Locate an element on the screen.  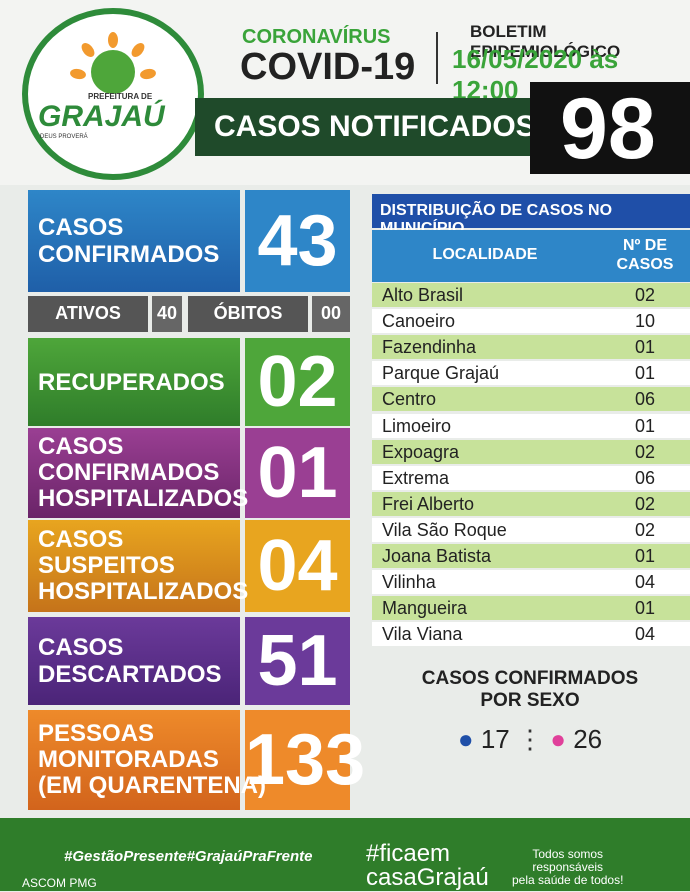
stat-label: PESSOAS is located at coordinates (96, 733).